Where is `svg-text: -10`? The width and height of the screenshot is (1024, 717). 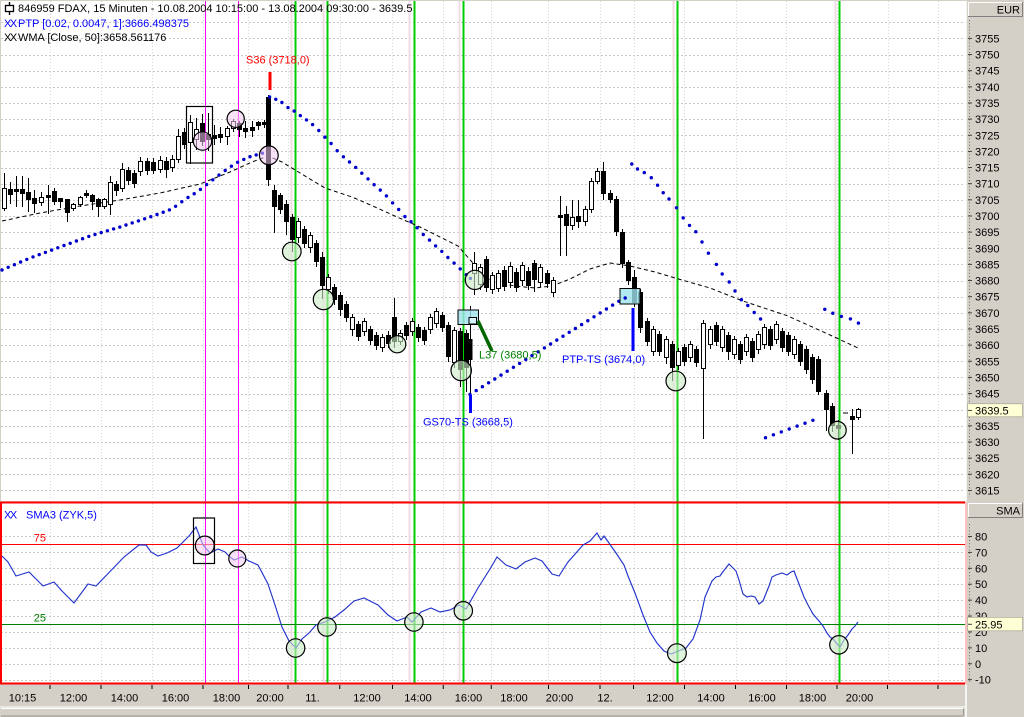
svg-text: -10 is located at coordinates (983, 681).